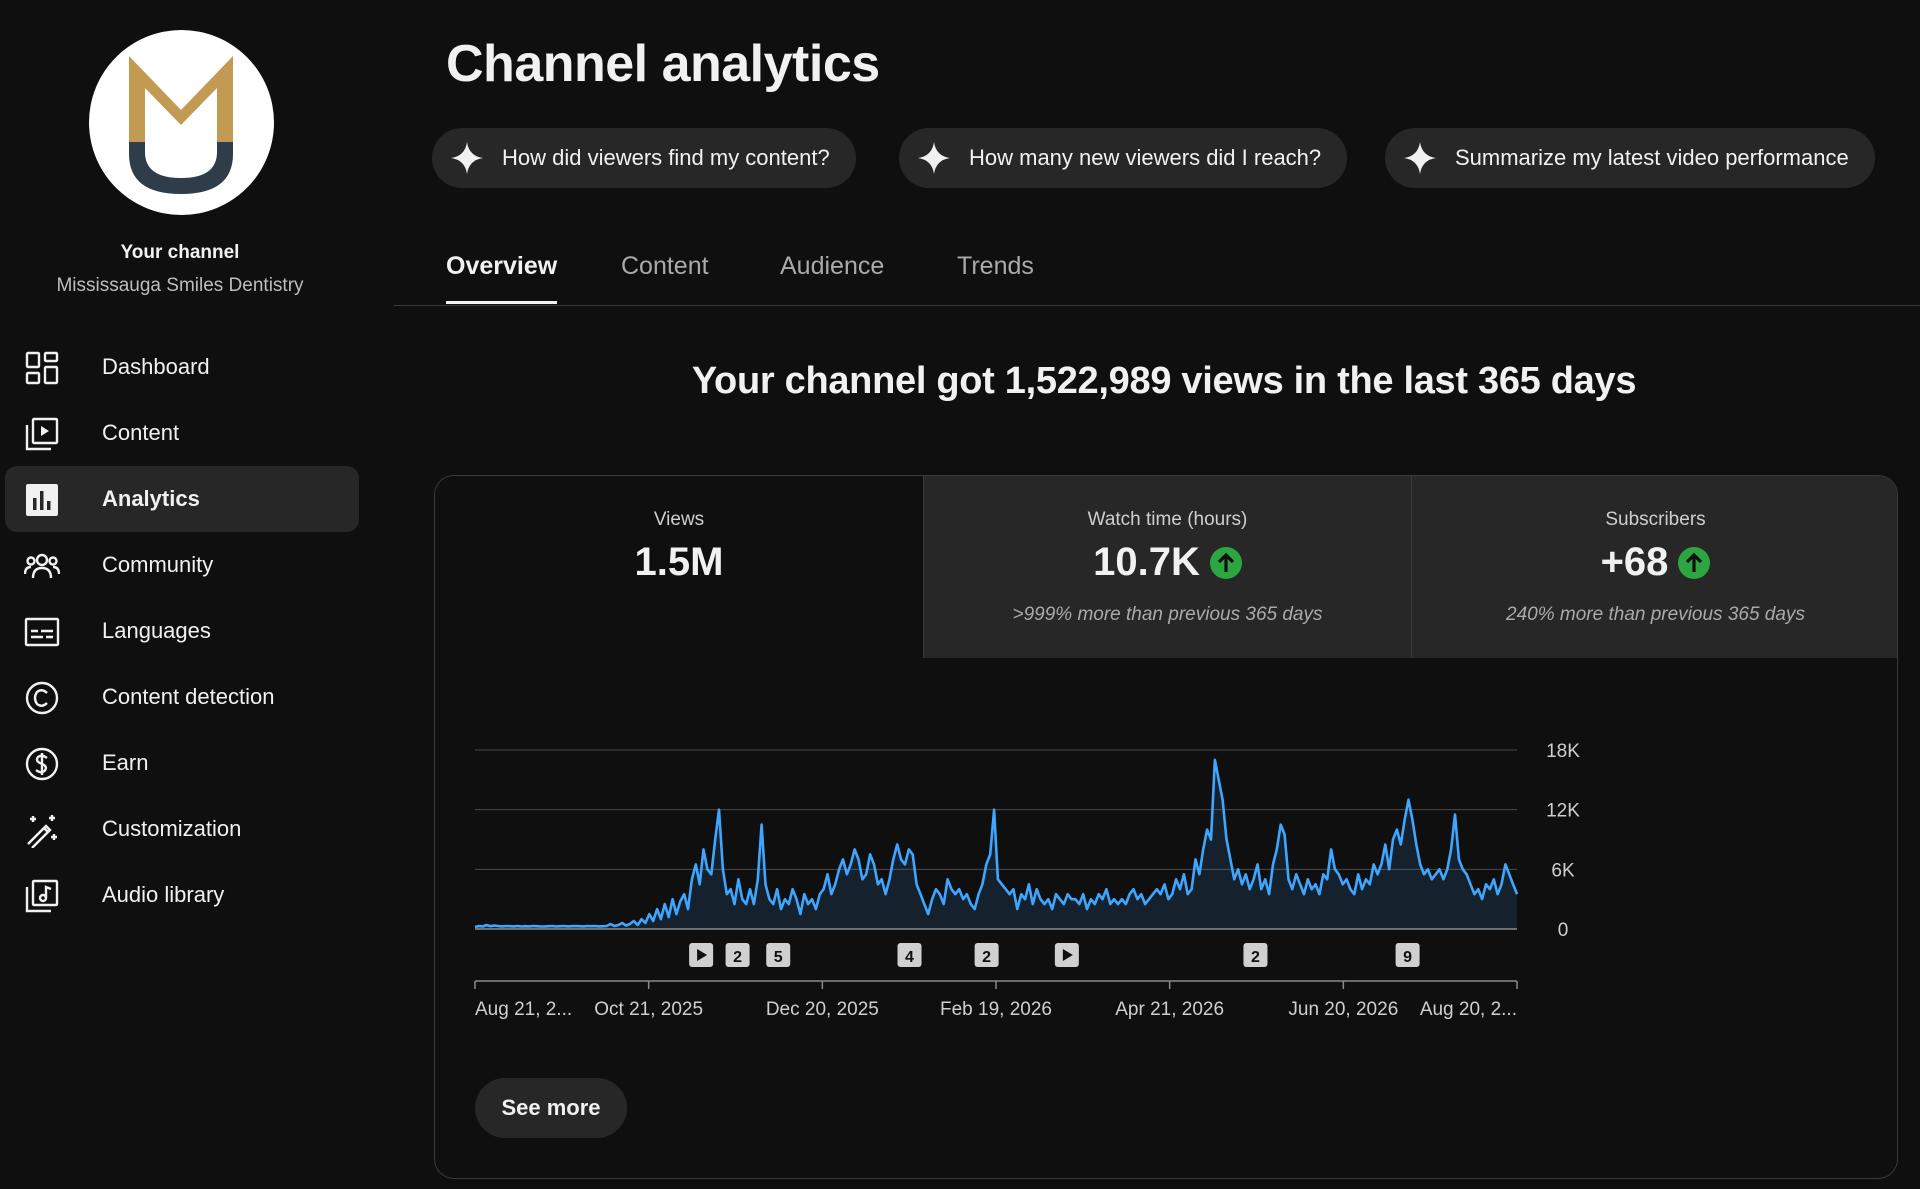 Image resolution: width=1920 pixels, height=1189 pixels. Describe the element at coordinates (42, 434) in the screenshot. I see `content-icon` at that location.